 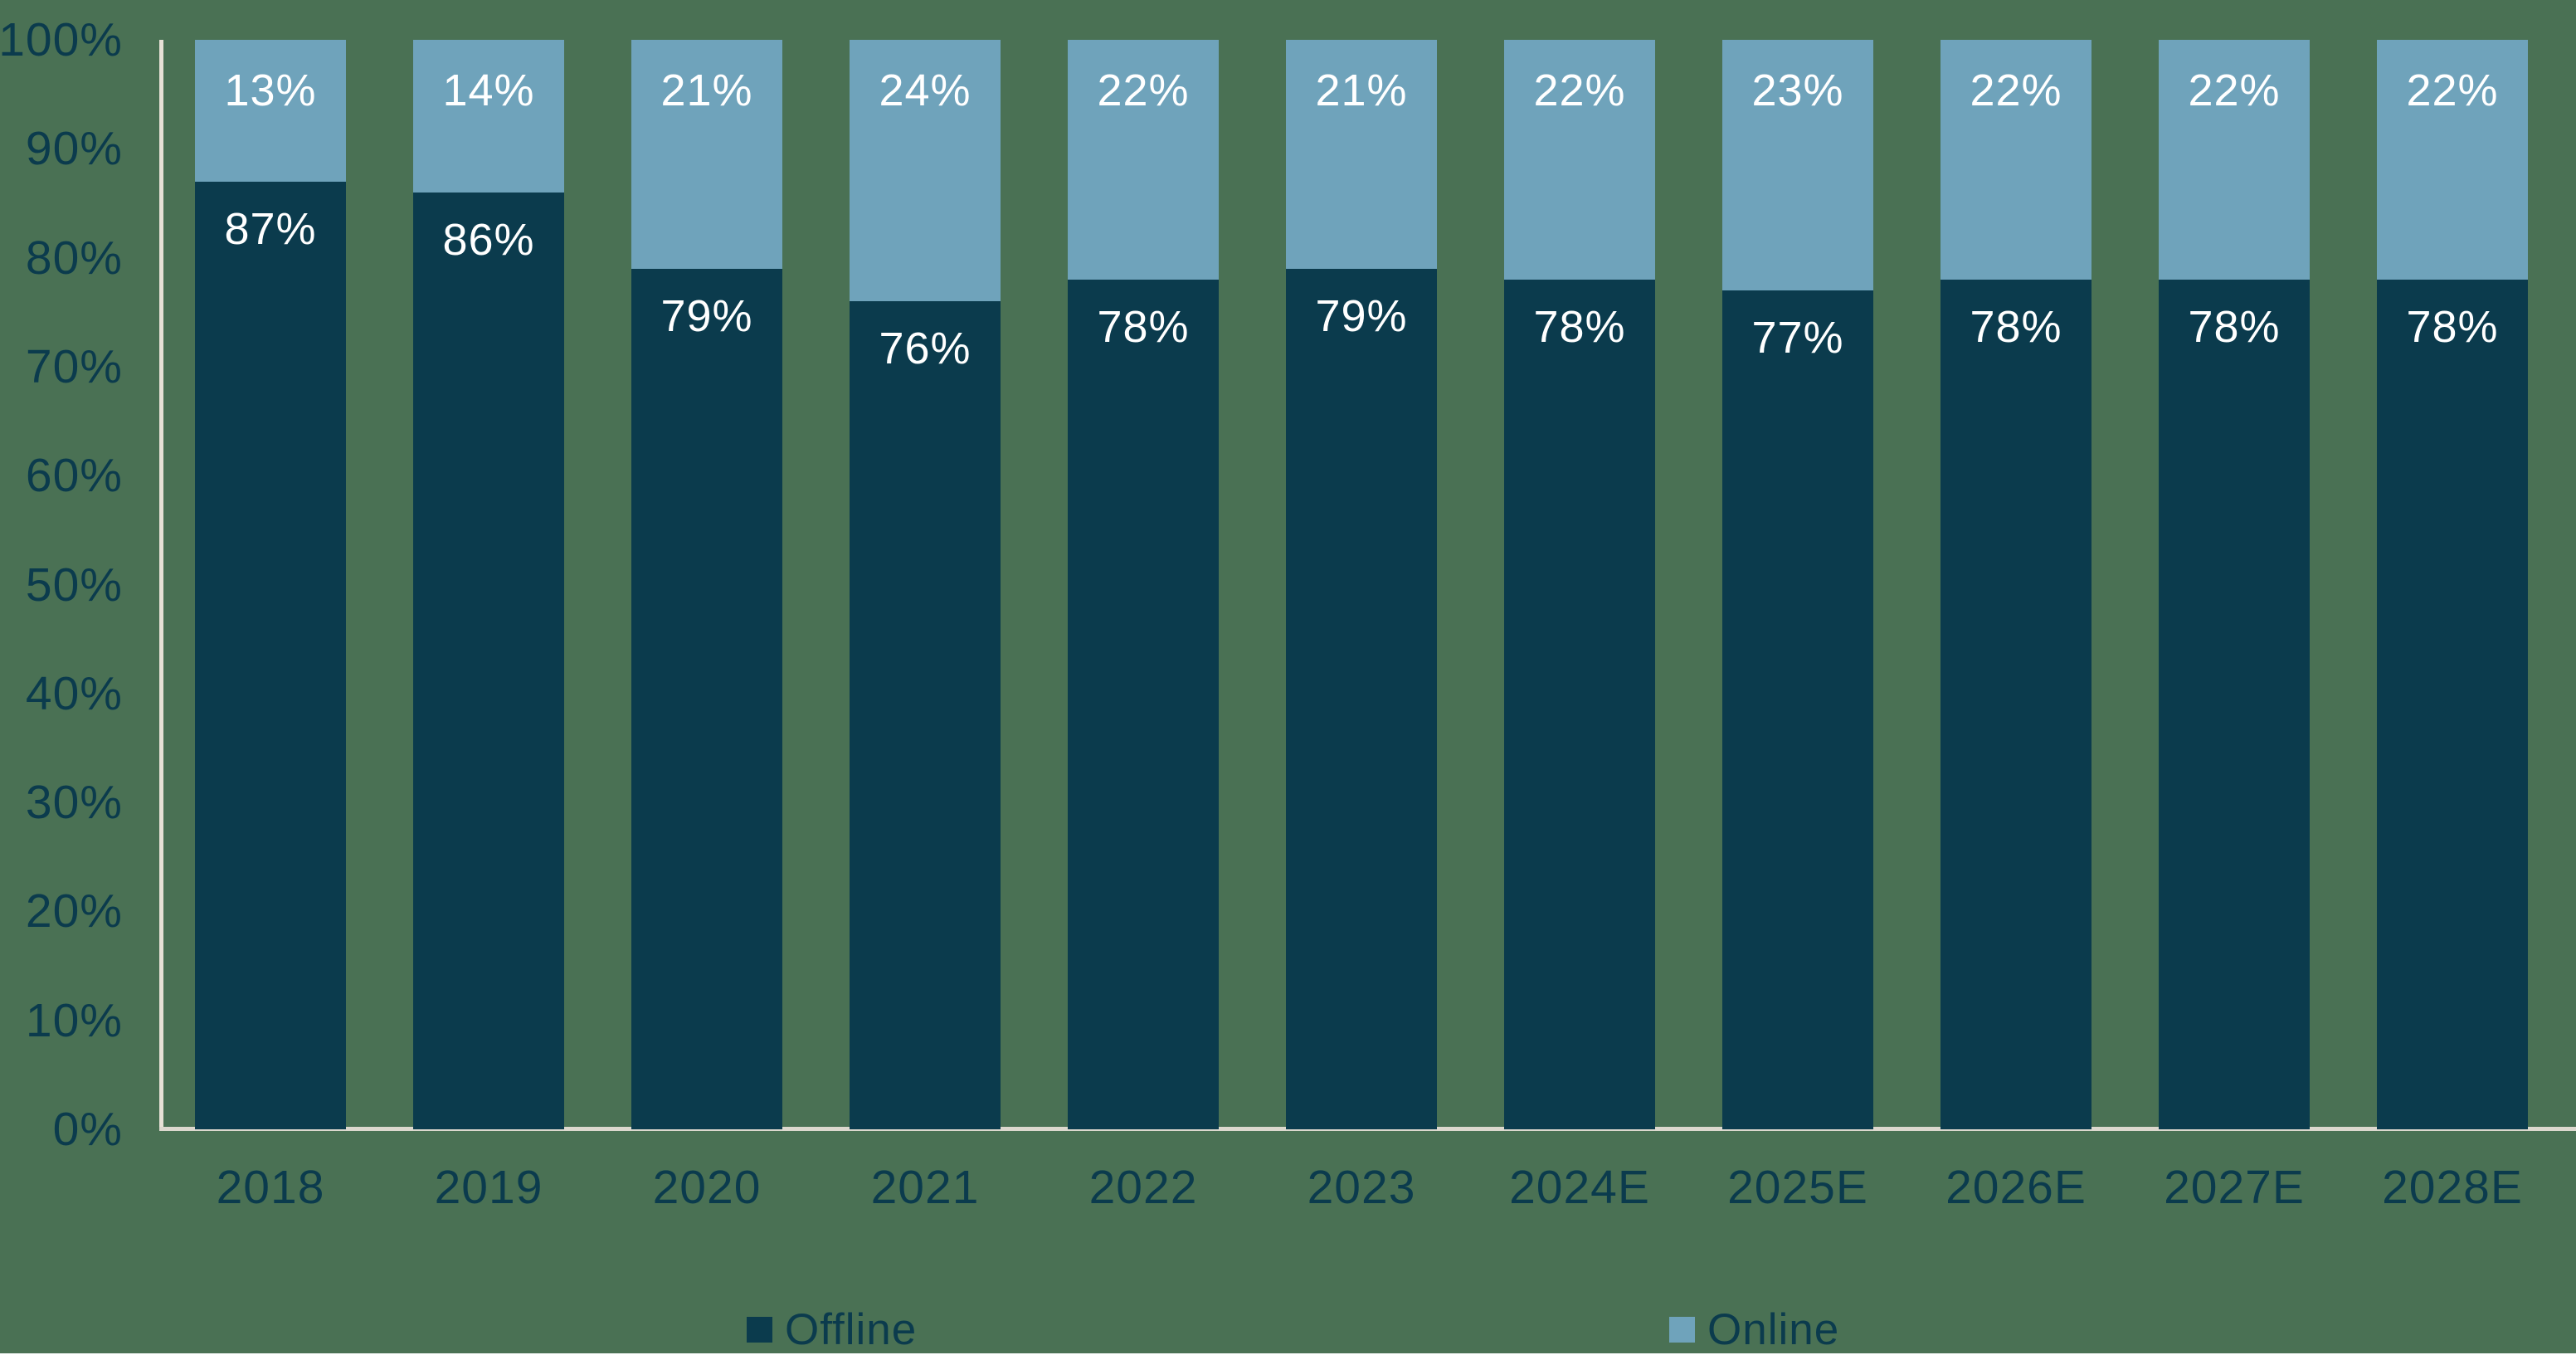 What do you see at coordinates (74, 476) in the screenshot?
I see `y-tick-label: 60%` at bounding box center [74, 476].